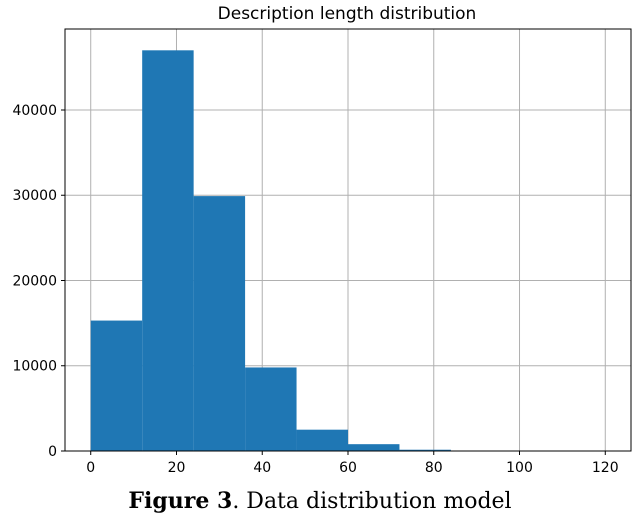 This screenshot has height=514, width=640. What do you see at coordinates (34, 196) in the screenshot?
I see `y-tick-label: 30000` at bounding box center [34, 196].